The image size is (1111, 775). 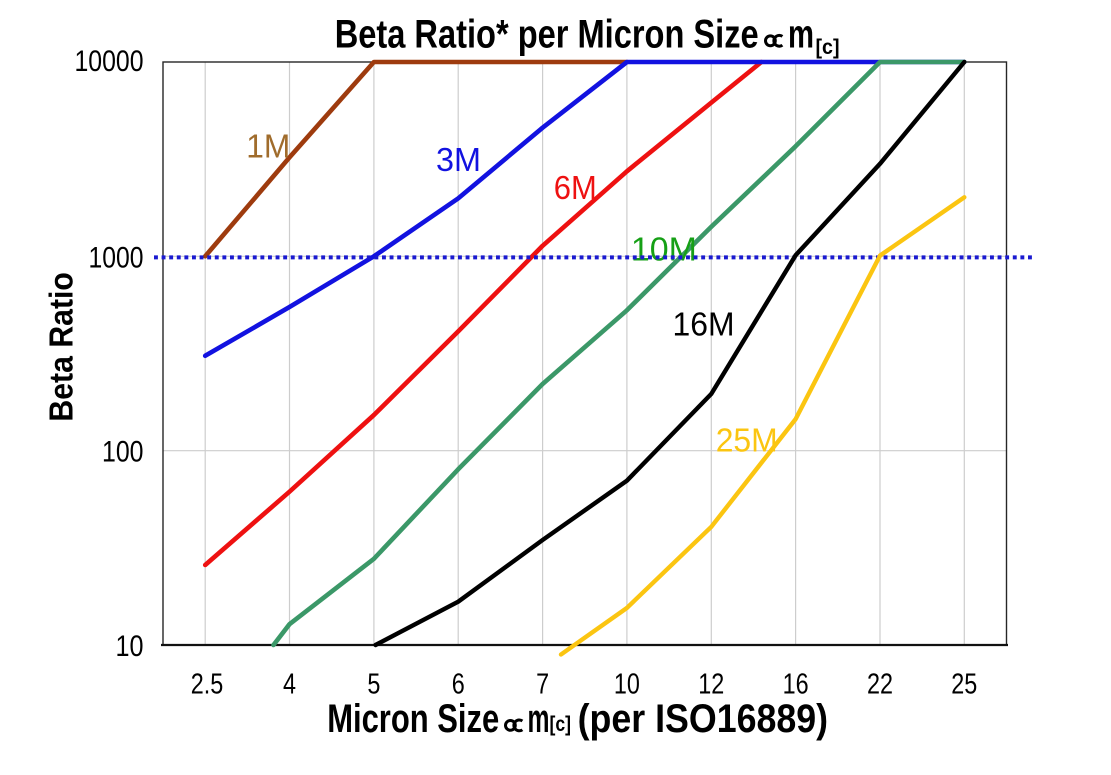 What do you see at coordinates (542, 685) in the screenshot?
I see `svg-text: 7` at bounding box center [542, 685].